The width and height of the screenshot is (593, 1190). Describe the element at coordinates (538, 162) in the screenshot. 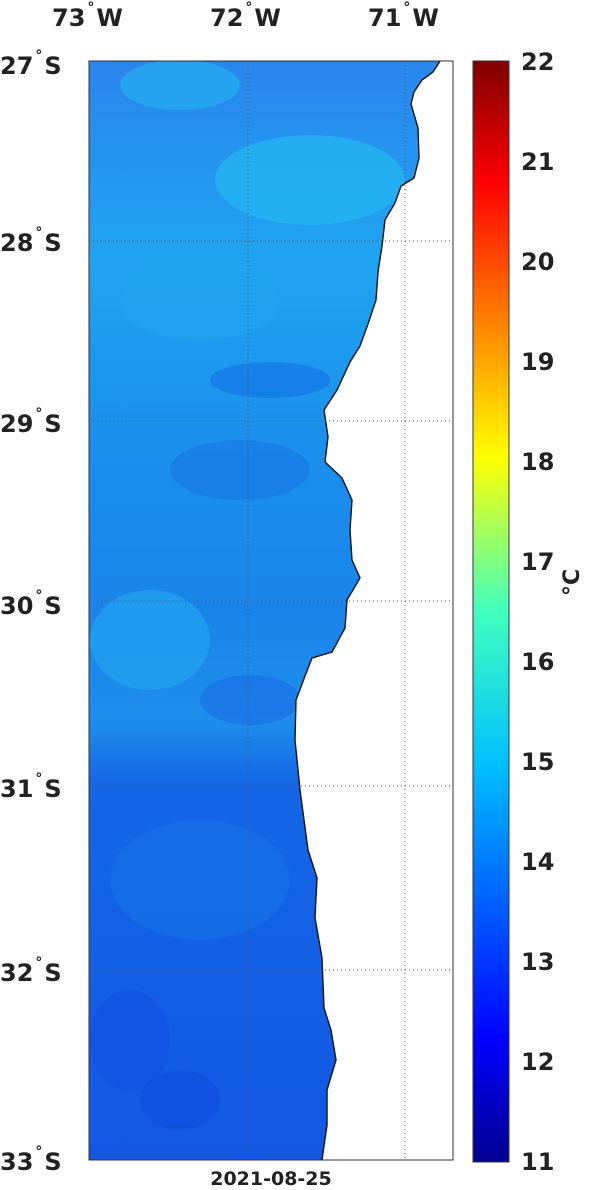

I see `colorbar-tick: 21` at that location.